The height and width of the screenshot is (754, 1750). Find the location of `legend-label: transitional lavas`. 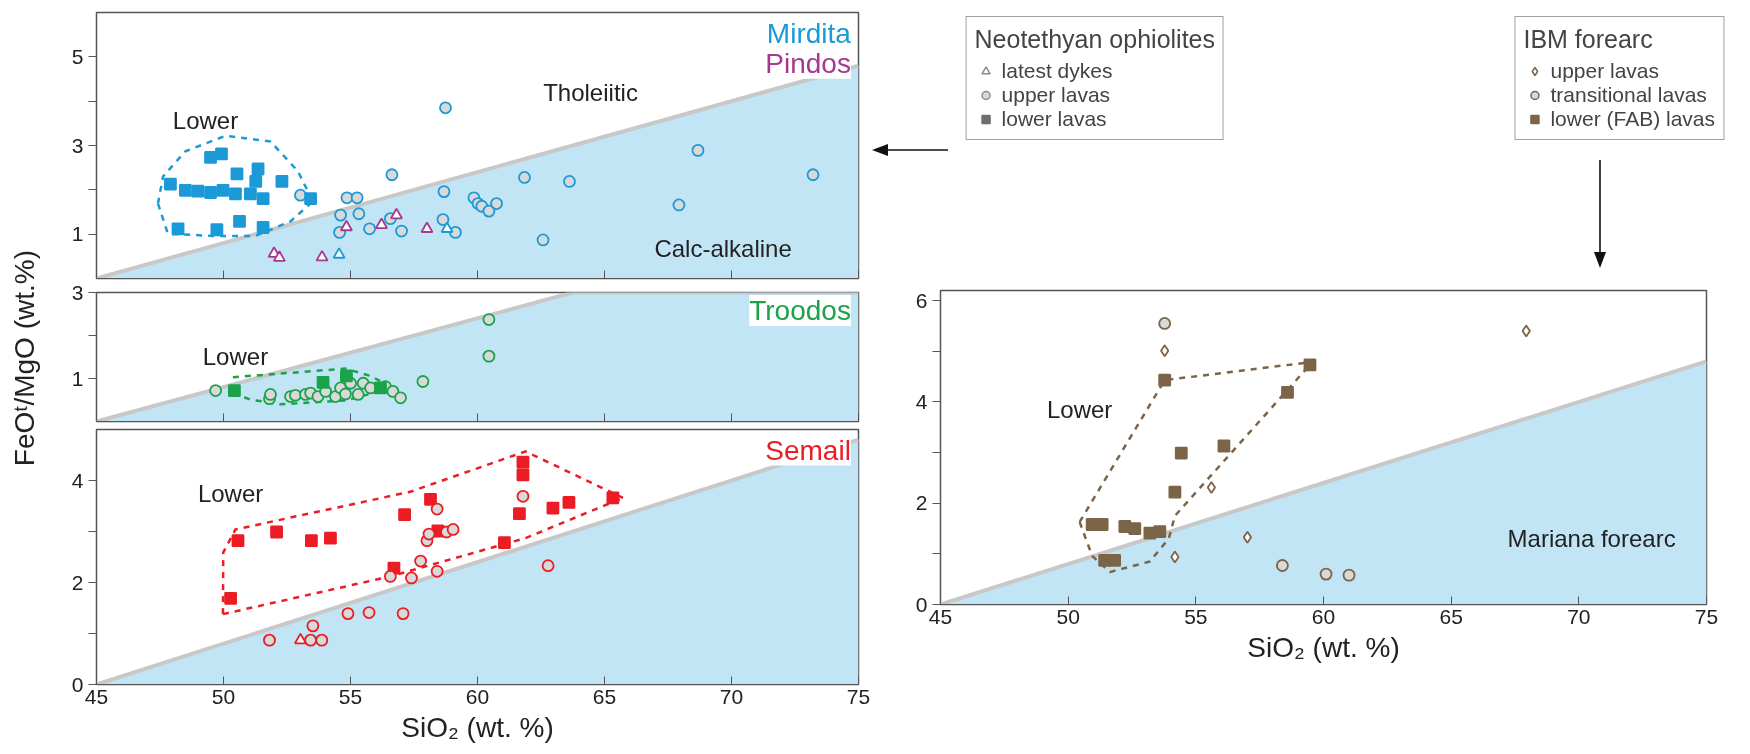

legend-label: transitional lavas is located at coordinates (1628, 95).